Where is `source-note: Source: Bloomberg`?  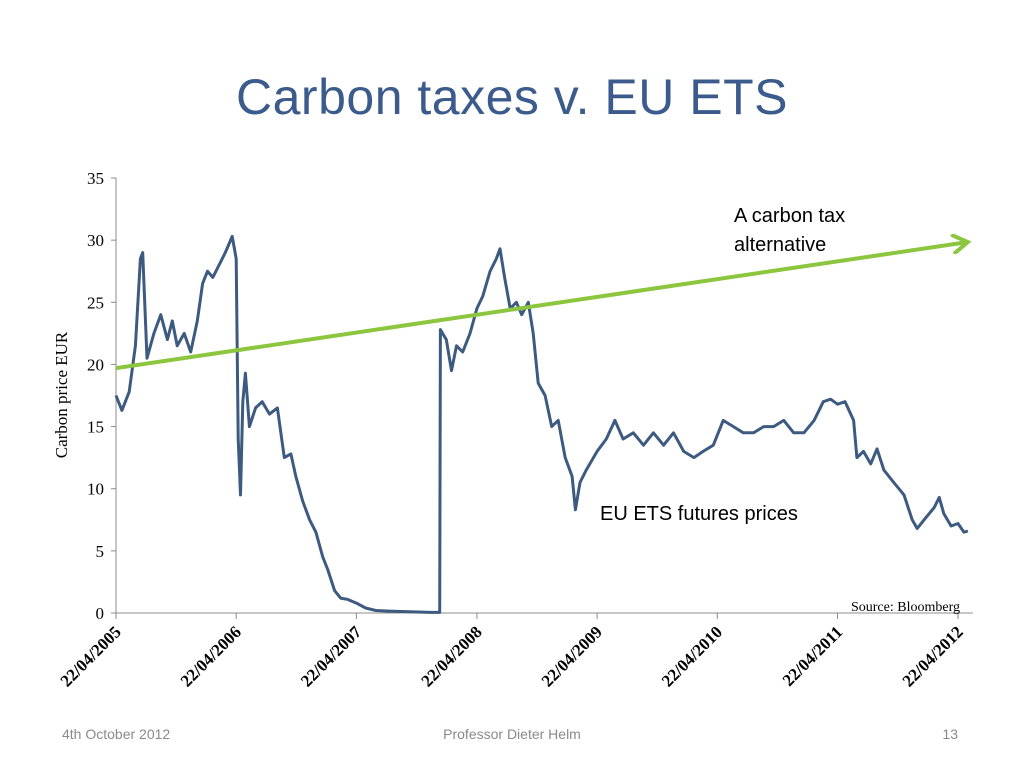
source-note: Source: Bloomberg is located at coordinates (905, 607).